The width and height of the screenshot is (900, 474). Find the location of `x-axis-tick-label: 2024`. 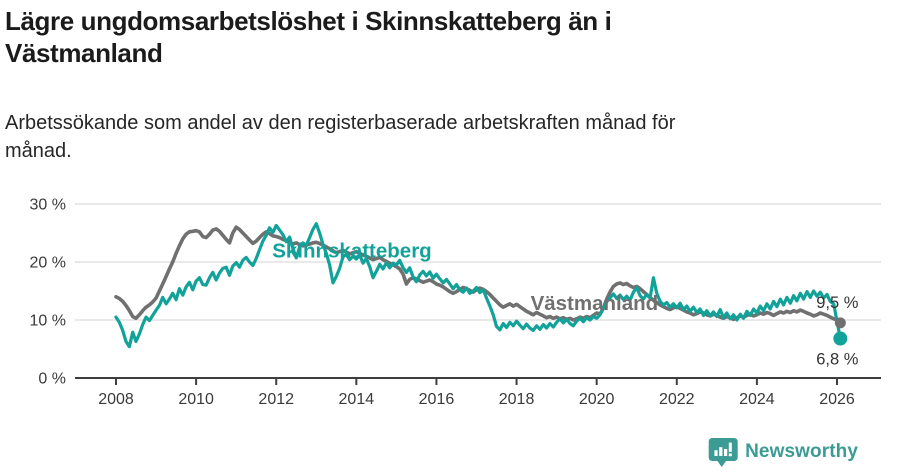

x-axis-tick-label: 2024 is located at coordinates (757, 399).